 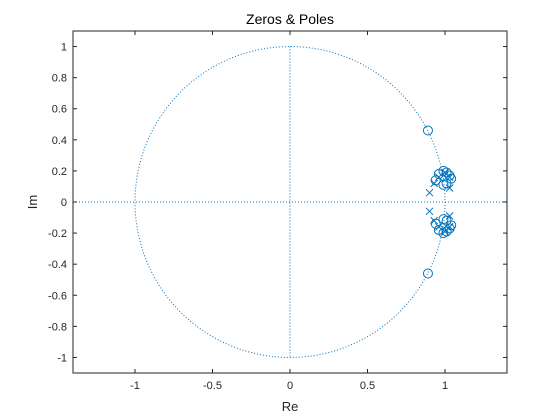 What do you see at coordinates (64, 203) in the screenshot?
I see `y-tick-label: 0` at bounding box center [64, 203].